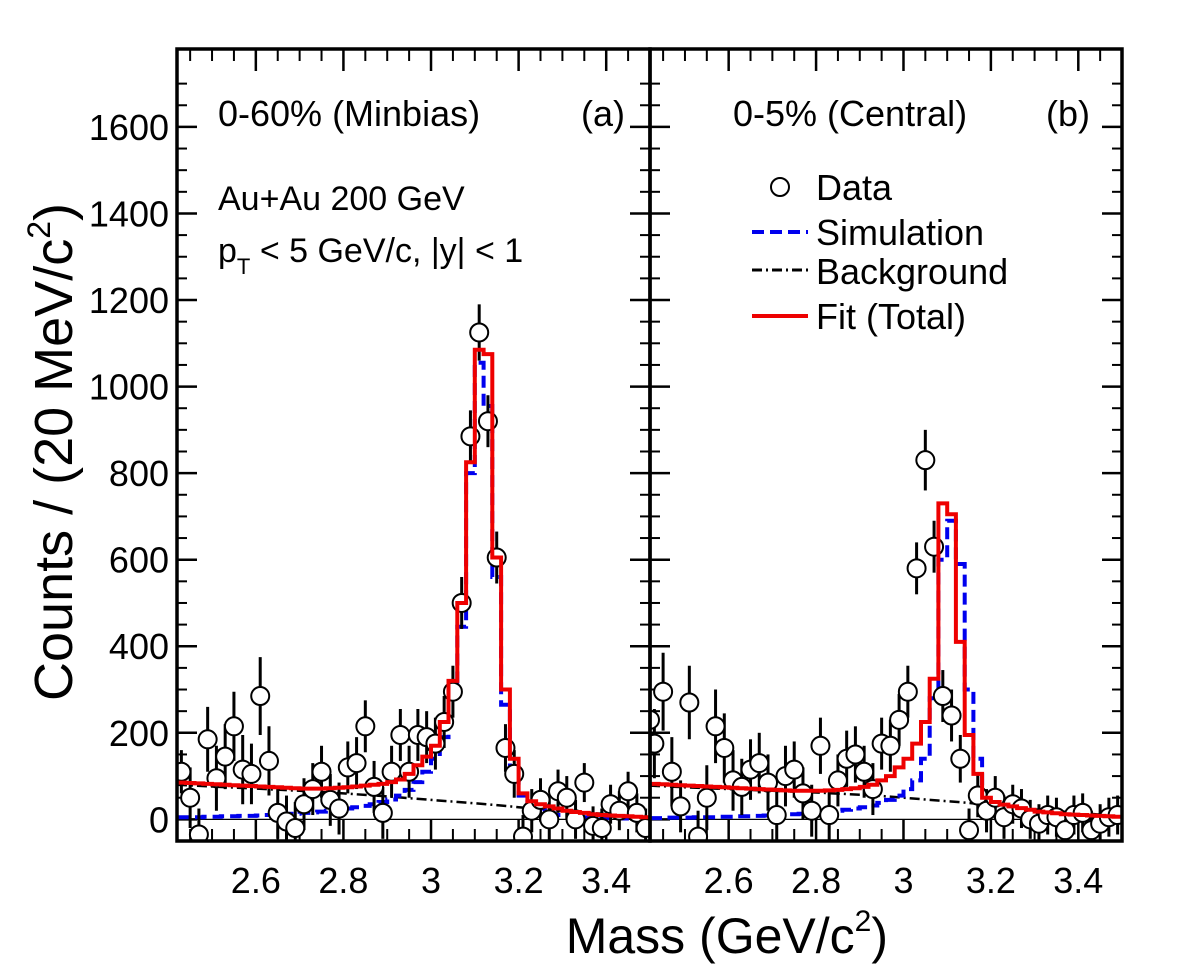  I want to click on panel-a-kinematic-cuts: pT < 5 GeV/c, |y| < 1, so click(370, 255).